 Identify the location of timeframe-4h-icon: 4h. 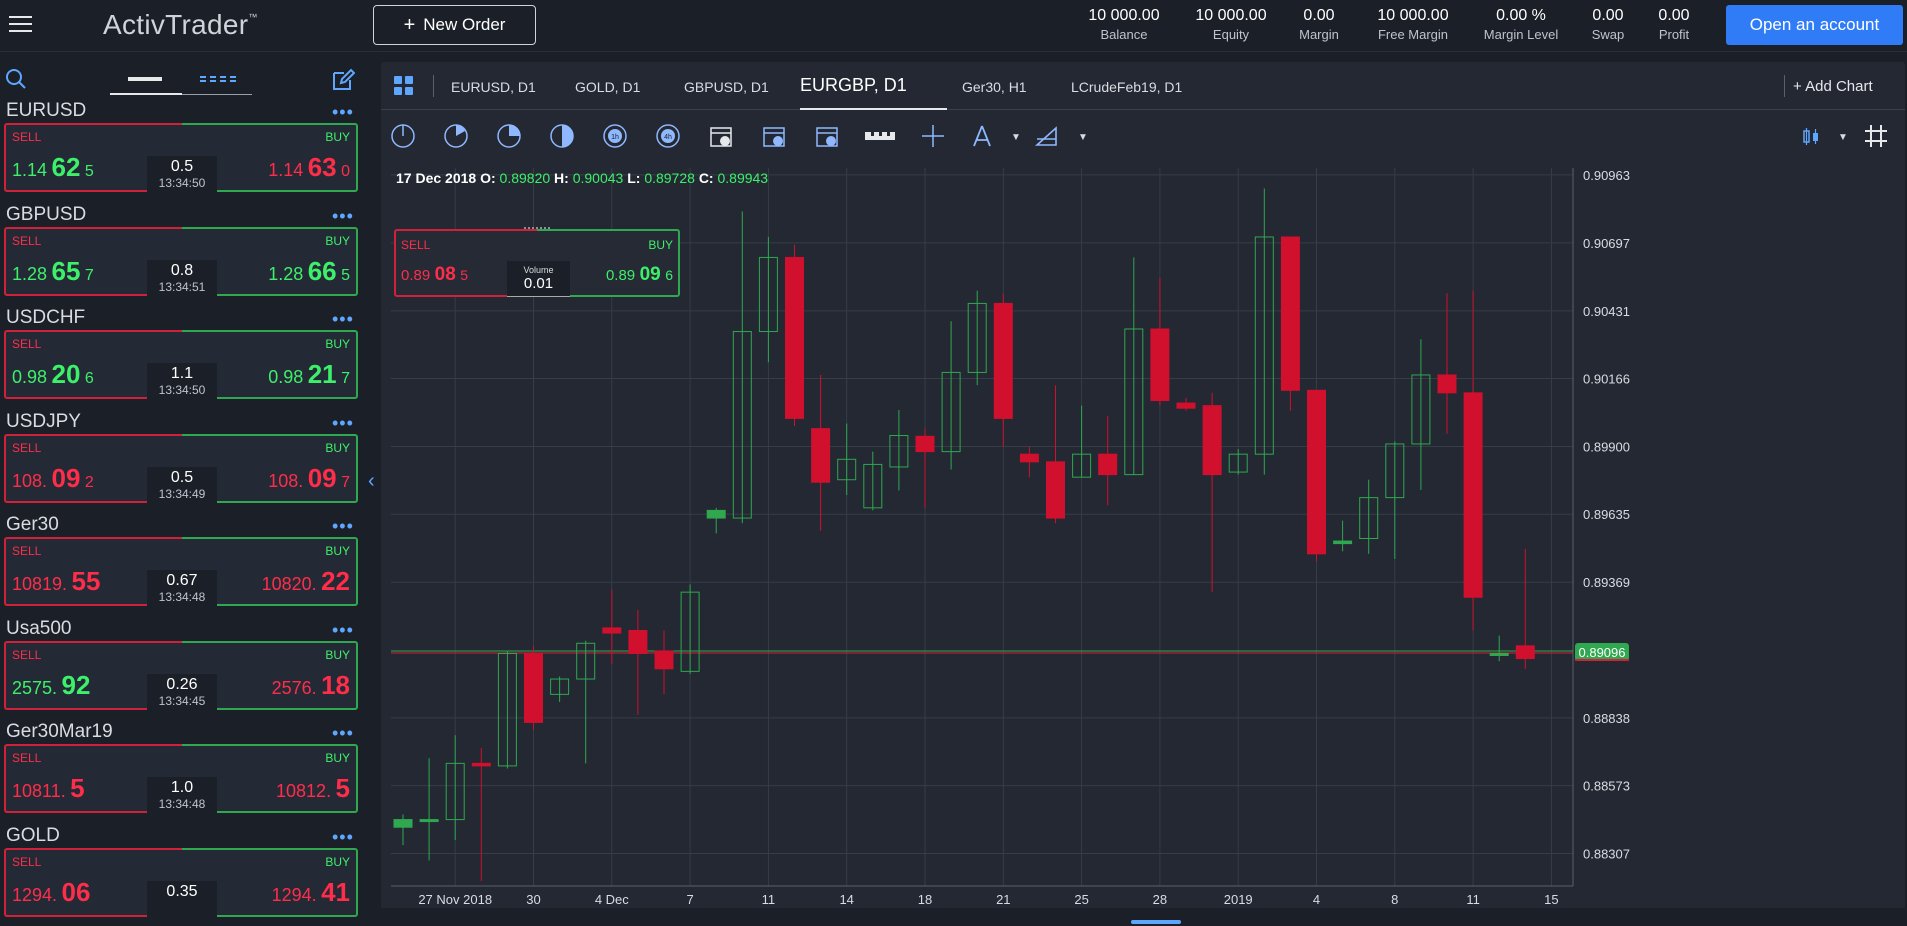
(668, 136).